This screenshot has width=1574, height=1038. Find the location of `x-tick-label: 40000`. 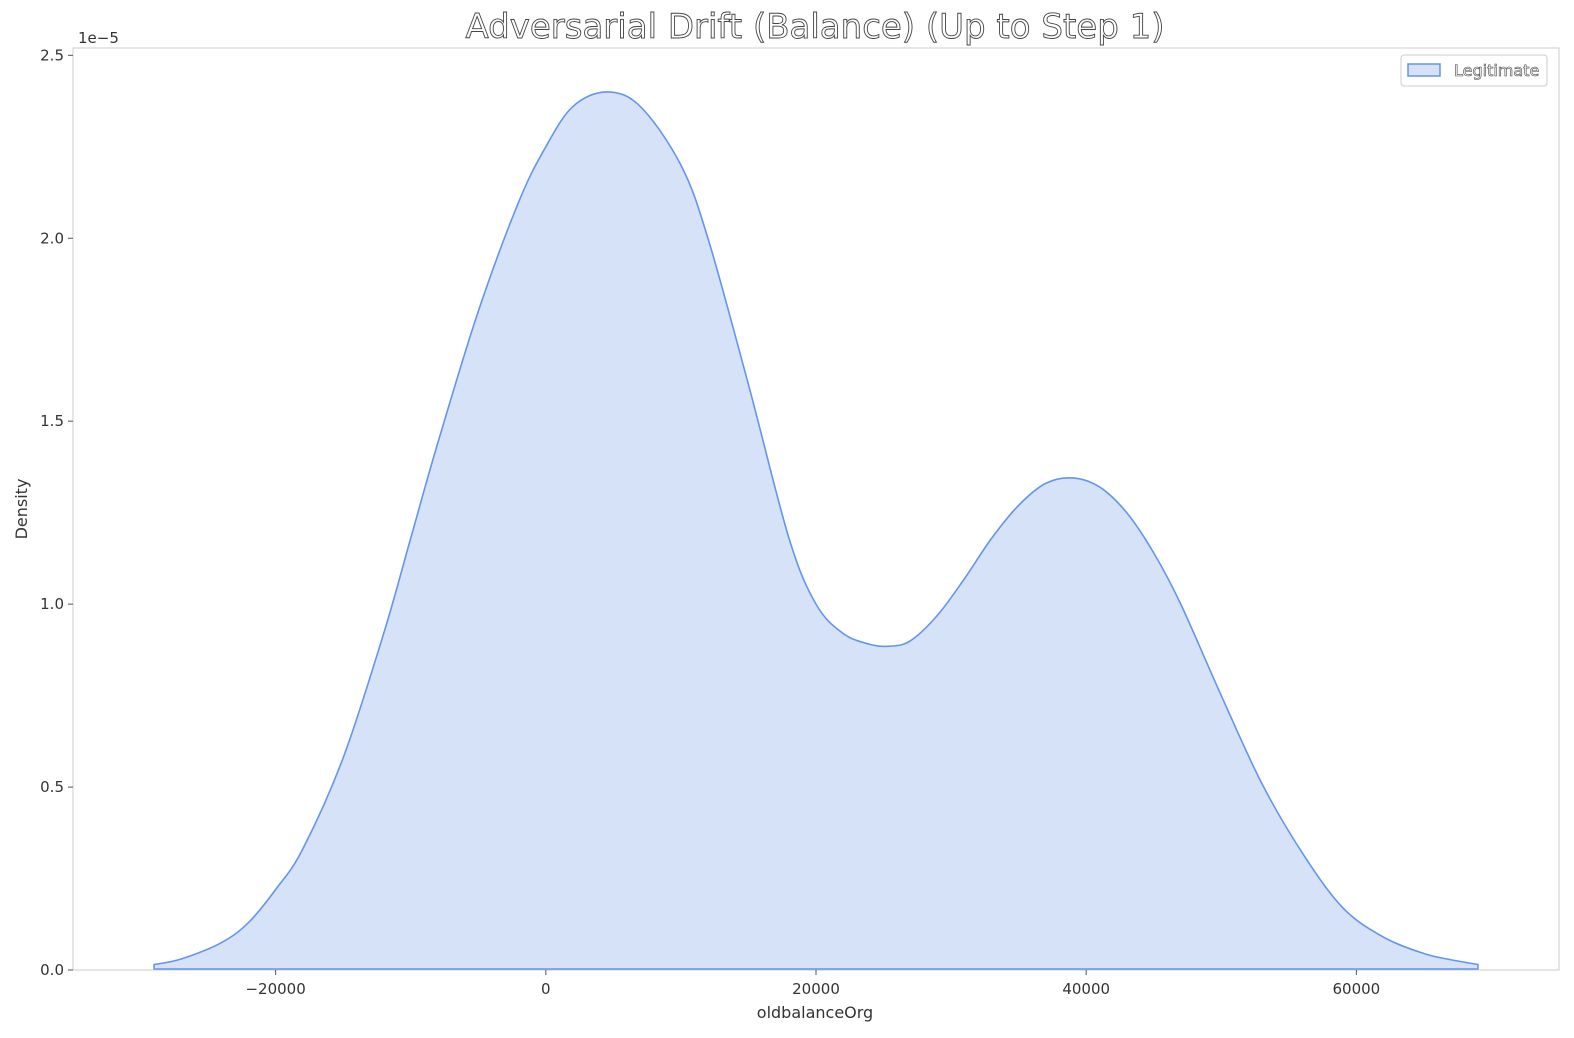

x-tick-label: 40000 is located at coordinates (1086, 989).